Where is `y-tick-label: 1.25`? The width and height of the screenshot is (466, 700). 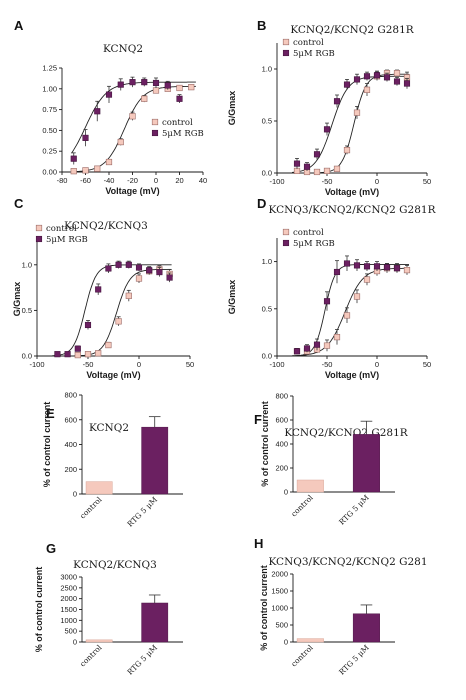 y-tick-label: 1.25 is located at coordinates (49, 68).